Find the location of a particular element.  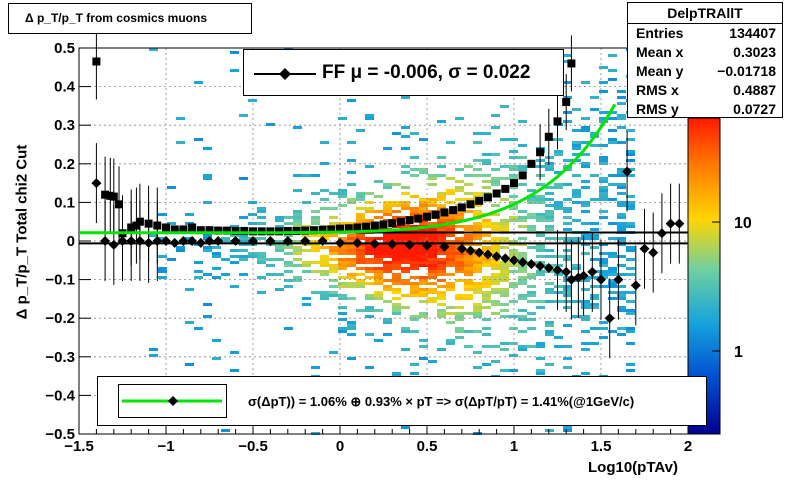

y-tick-label: 0 is located at coordinates (71, 241).